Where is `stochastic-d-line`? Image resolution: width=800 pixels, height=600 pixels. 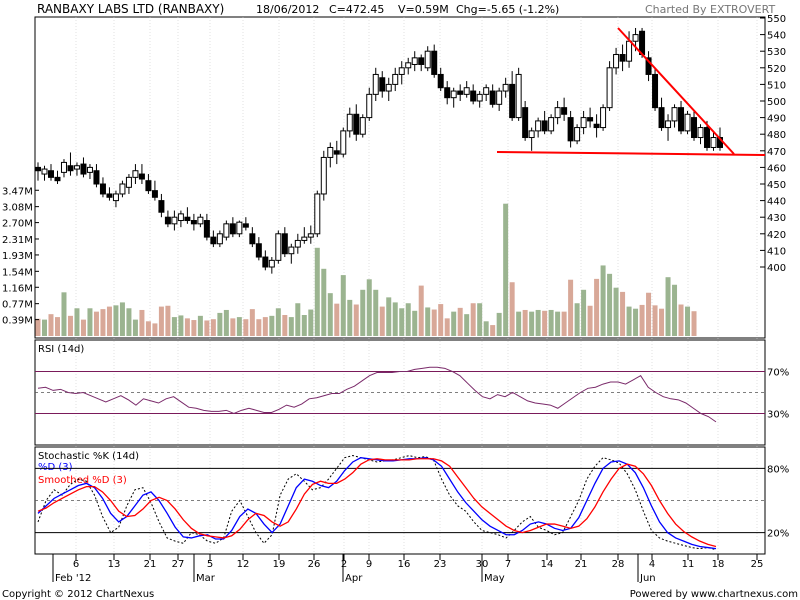 stochastic-d-line is located at coordinates (377, 503).